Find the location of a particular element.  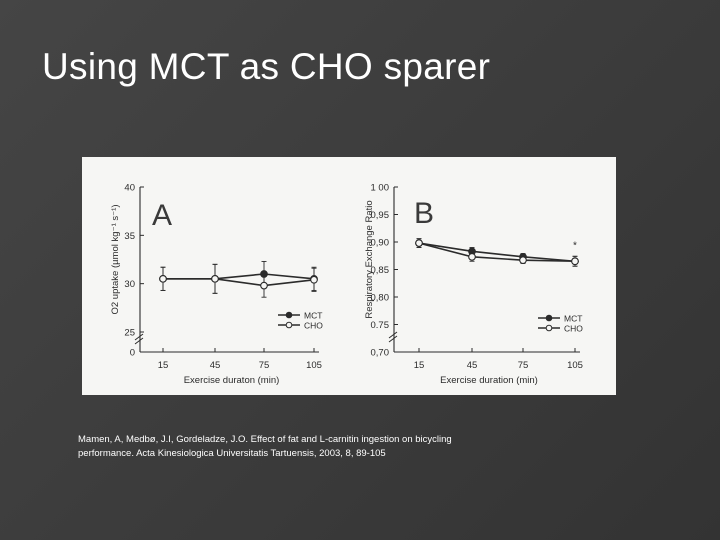

panel-a-x-tick-label: 75 is located at coordinates (264, 365).